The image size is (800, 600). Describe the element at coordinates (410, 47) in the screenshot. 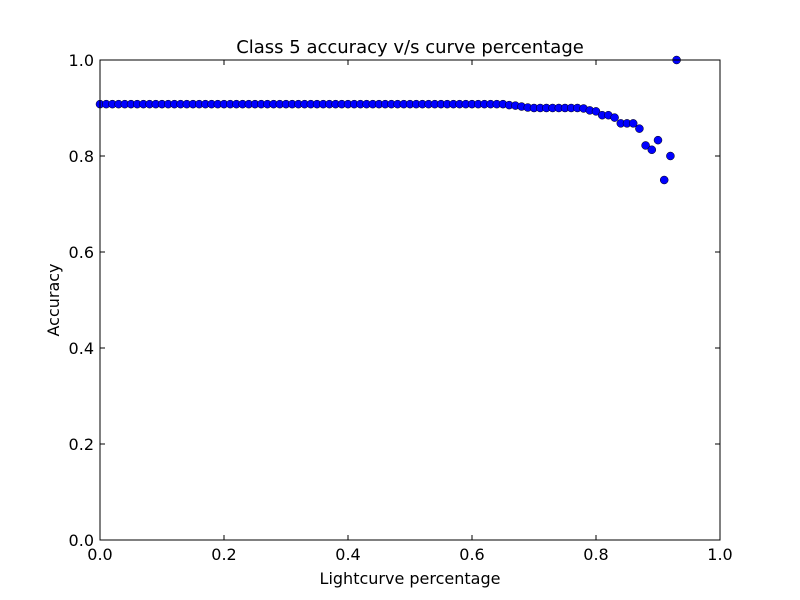

I see `chart-title: Class 5 accuracy v/s curve percentage` at that location.